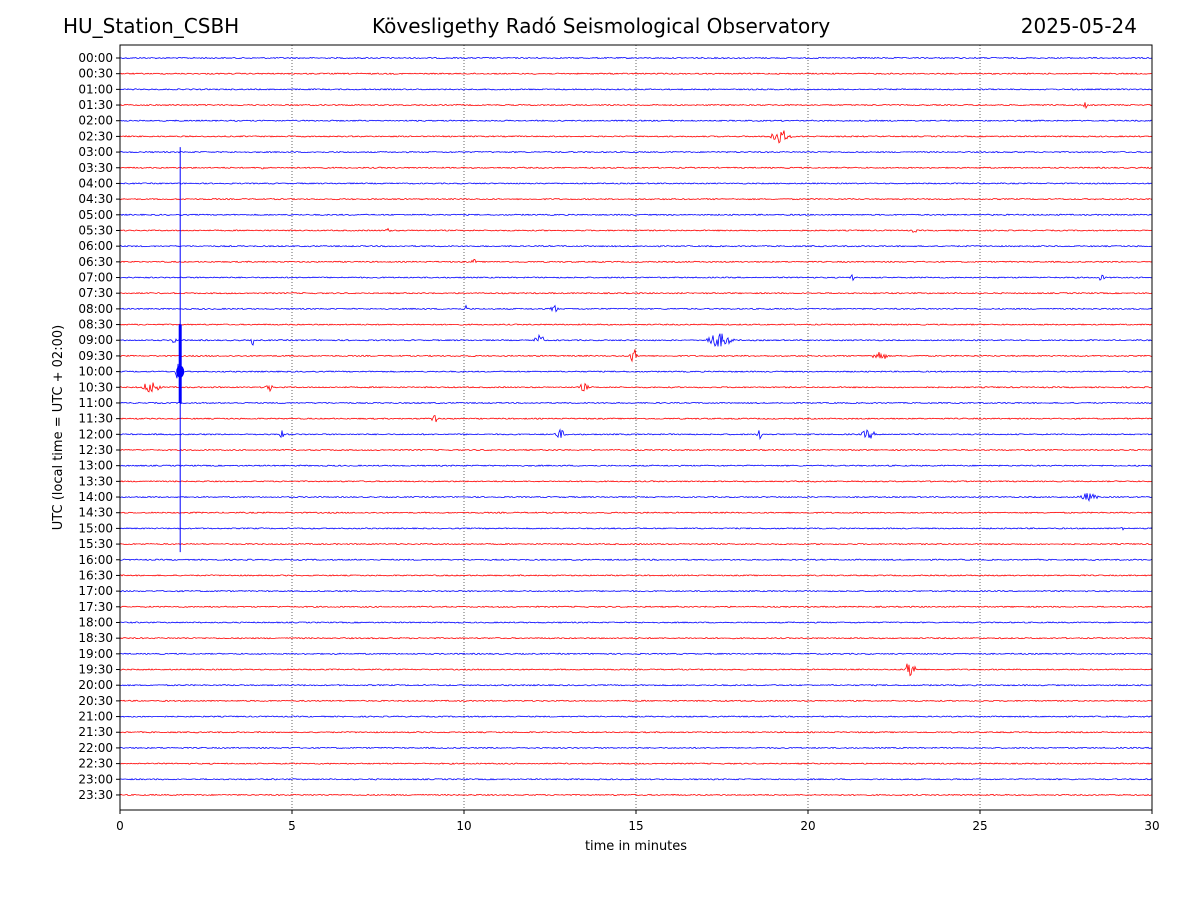 The height and width of the screenshot is (900, 1200). I want to click on y-tick-label: 00:30, so click(95, 74).